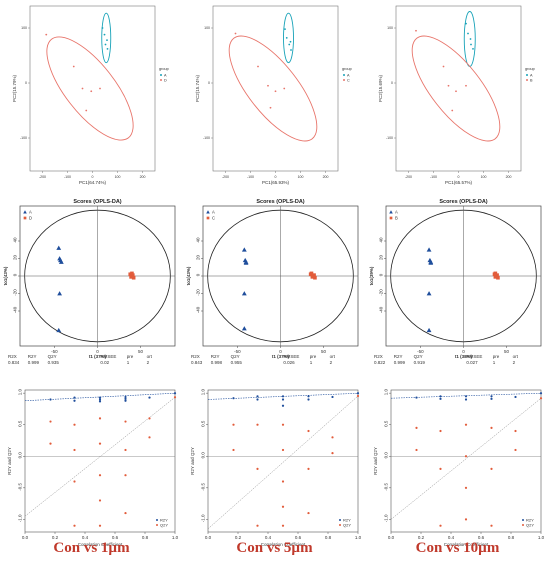 The width and height of the screenshot is (550, 573). I want to click on perm3-point-R2Y, so click(440, 396).